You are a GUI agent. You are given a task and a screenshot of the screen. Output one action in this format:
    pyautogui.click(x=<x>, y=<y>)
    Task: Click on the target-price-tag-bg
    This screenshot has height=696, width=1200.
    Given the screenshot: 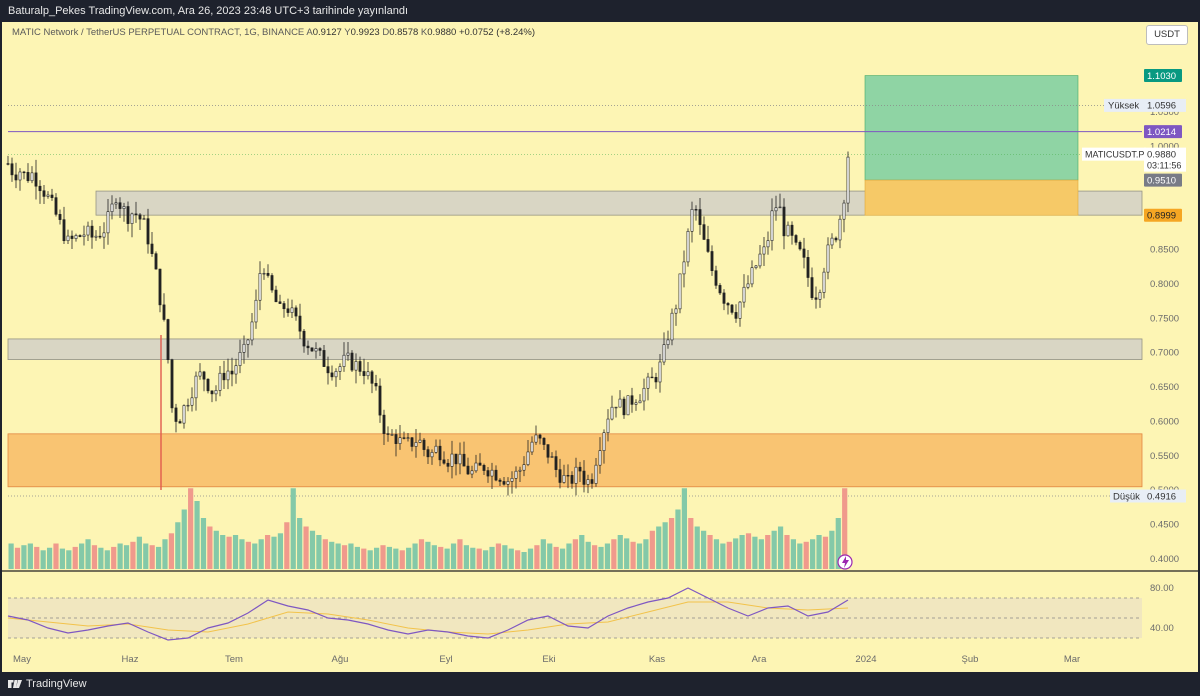 What is the action you would take?
    pyautogui.click(x=1163, y=76)
    